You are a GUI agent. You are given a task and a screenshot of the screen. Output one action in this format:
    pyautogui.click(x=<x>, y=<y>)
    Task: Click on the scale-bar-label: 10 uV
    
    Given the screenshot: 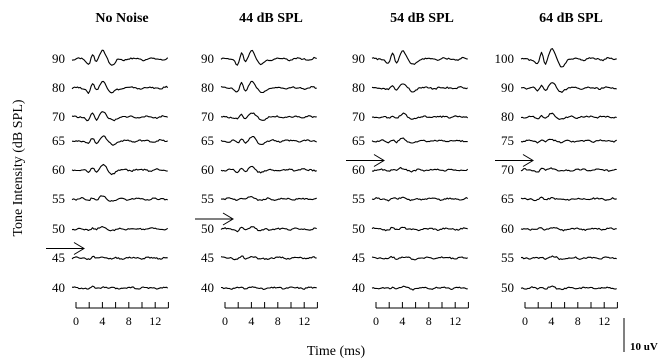 What is the action you would take?
    pyautogui.click(x=644, y=347)
    